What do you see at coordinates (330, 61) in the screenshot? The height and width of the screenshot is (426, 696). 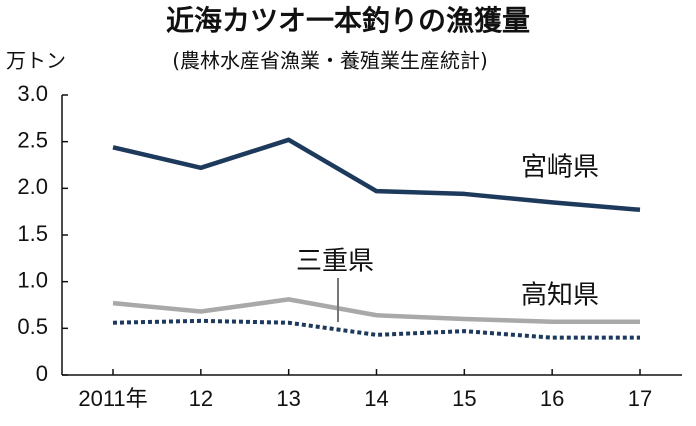 I see `chart-subtitle: (農林水産省漁業・養殖業生産統計)` at bounding box center [330, 61].